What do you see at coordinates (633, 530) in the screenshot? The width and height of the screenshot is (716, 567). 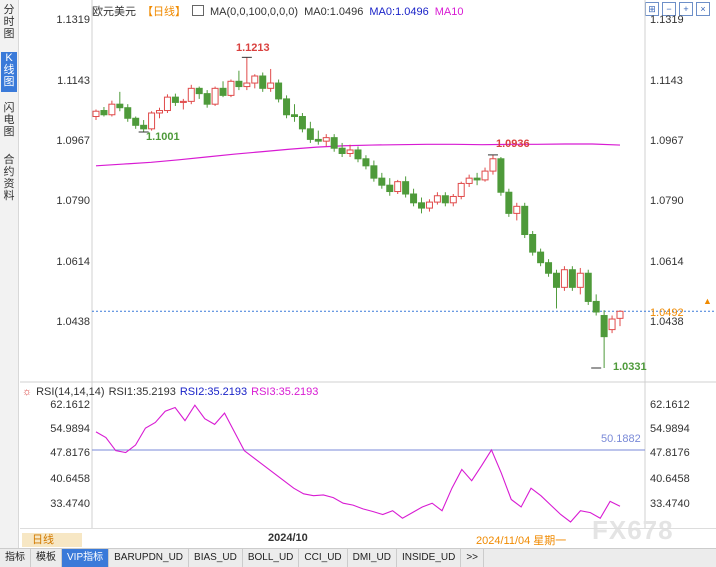 I see `watermark: FX678` at bounding box center [633, 530].